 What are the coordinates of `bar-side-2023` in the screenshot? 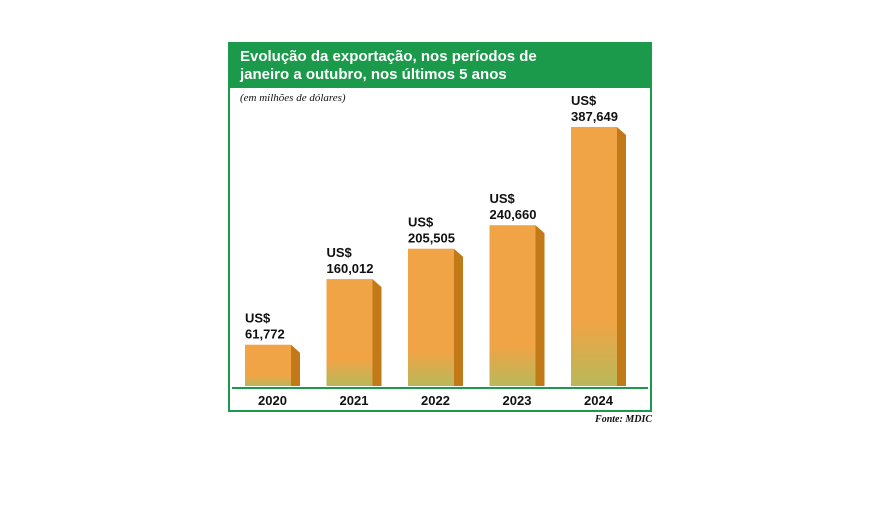 It's located at (540, 305).